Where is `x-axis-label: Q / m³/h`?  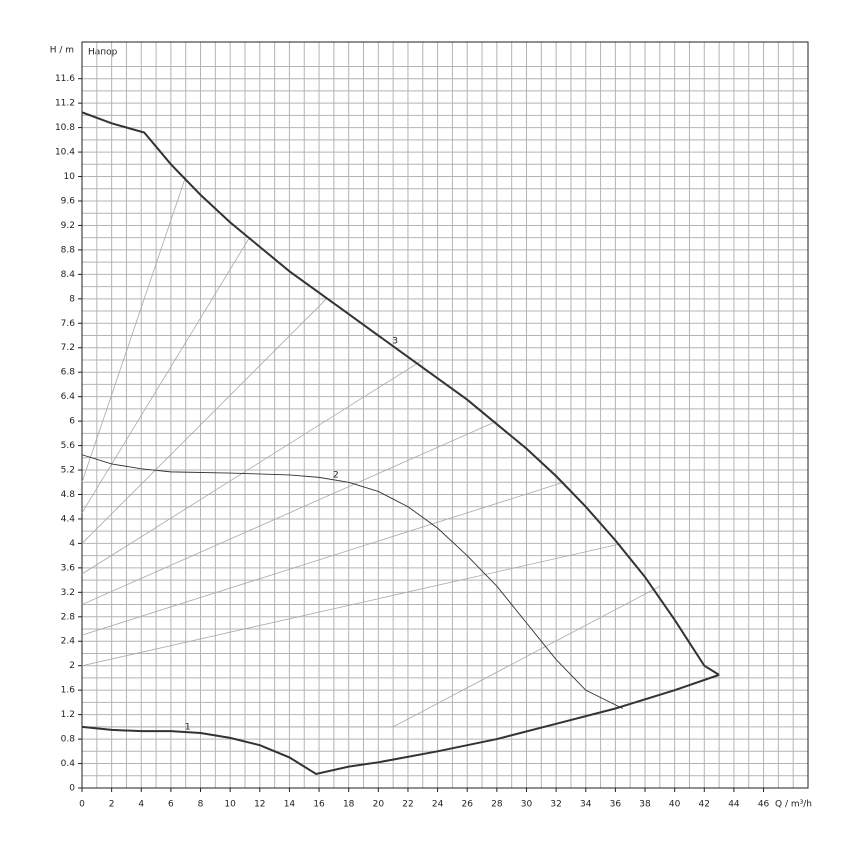 x-axis-label: Q / m³/h is located at coordinates (793, 805).